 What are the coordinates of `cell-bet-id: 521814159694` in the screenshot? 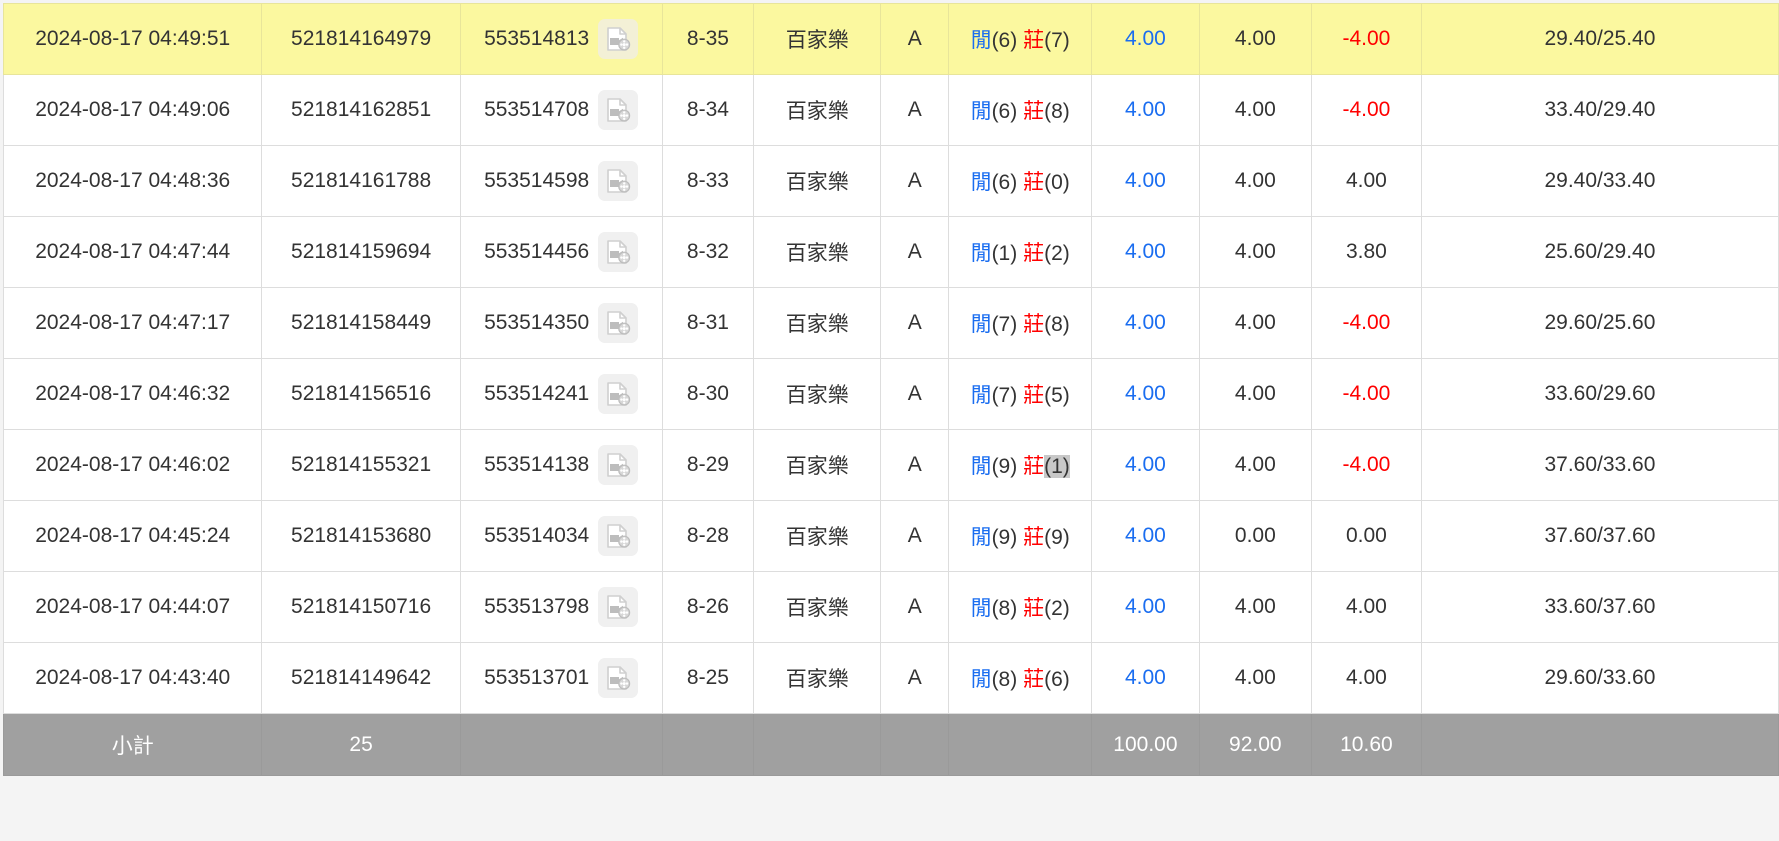 It's located at (361, 252).